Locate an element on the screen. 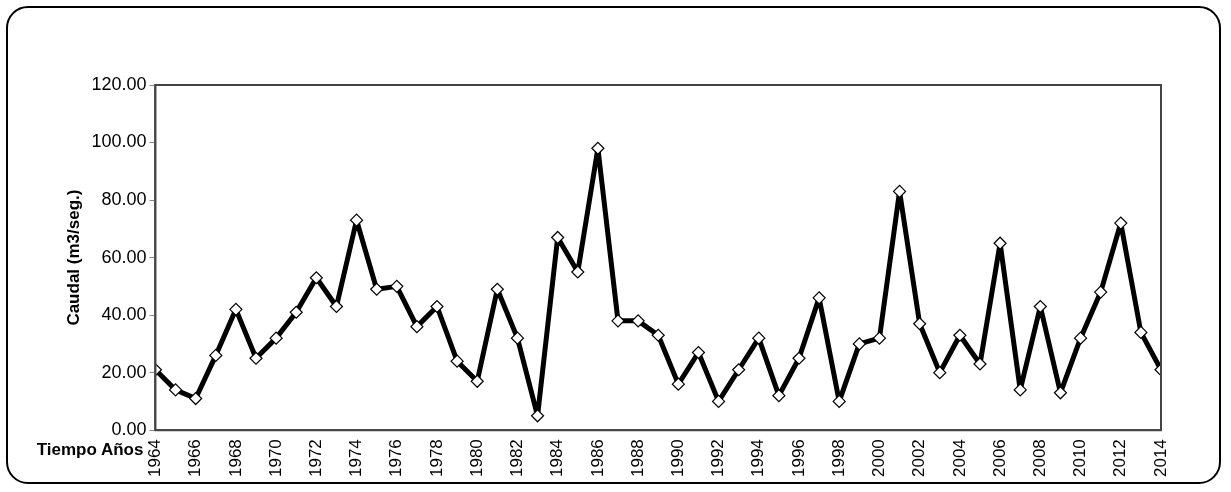 The height and width of the screenshot is (492, 1231). x-tick-label: 1988 is located at coordinates (637, 458).